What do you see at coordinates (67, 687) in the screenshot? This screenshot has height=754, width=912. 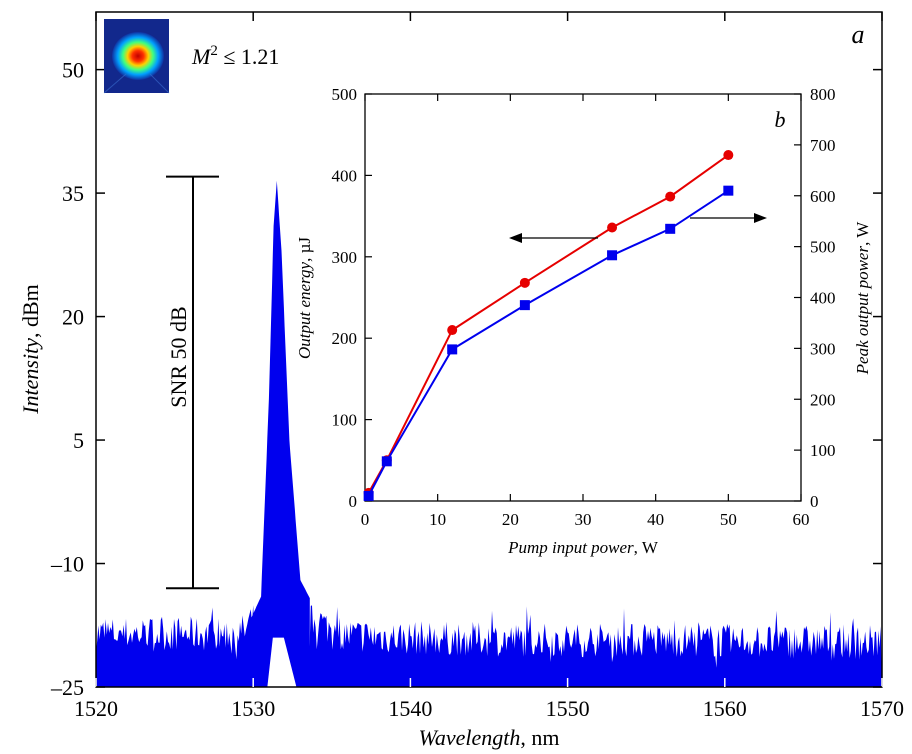 I see `spectrum-y-tick-label: –25` at bounding box center [67, 687].